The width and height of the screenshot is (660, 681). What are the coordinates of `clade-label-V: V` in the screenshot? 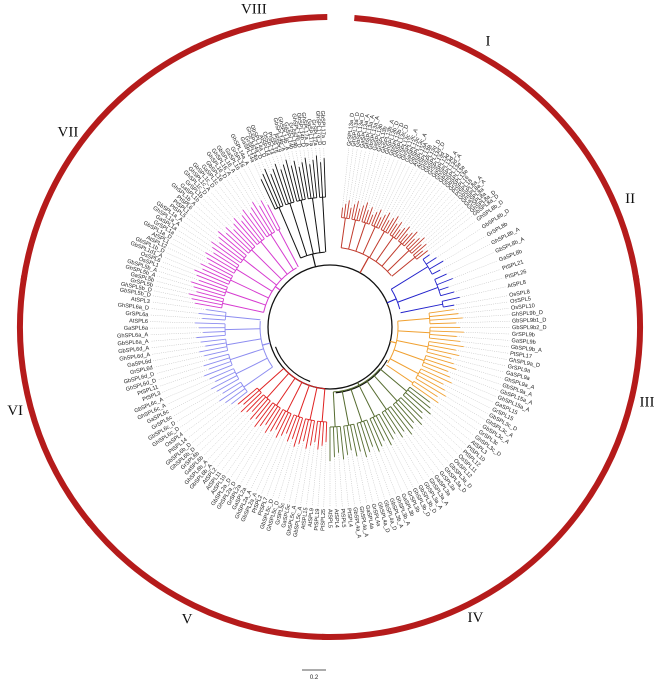 It's located at (187, 619).